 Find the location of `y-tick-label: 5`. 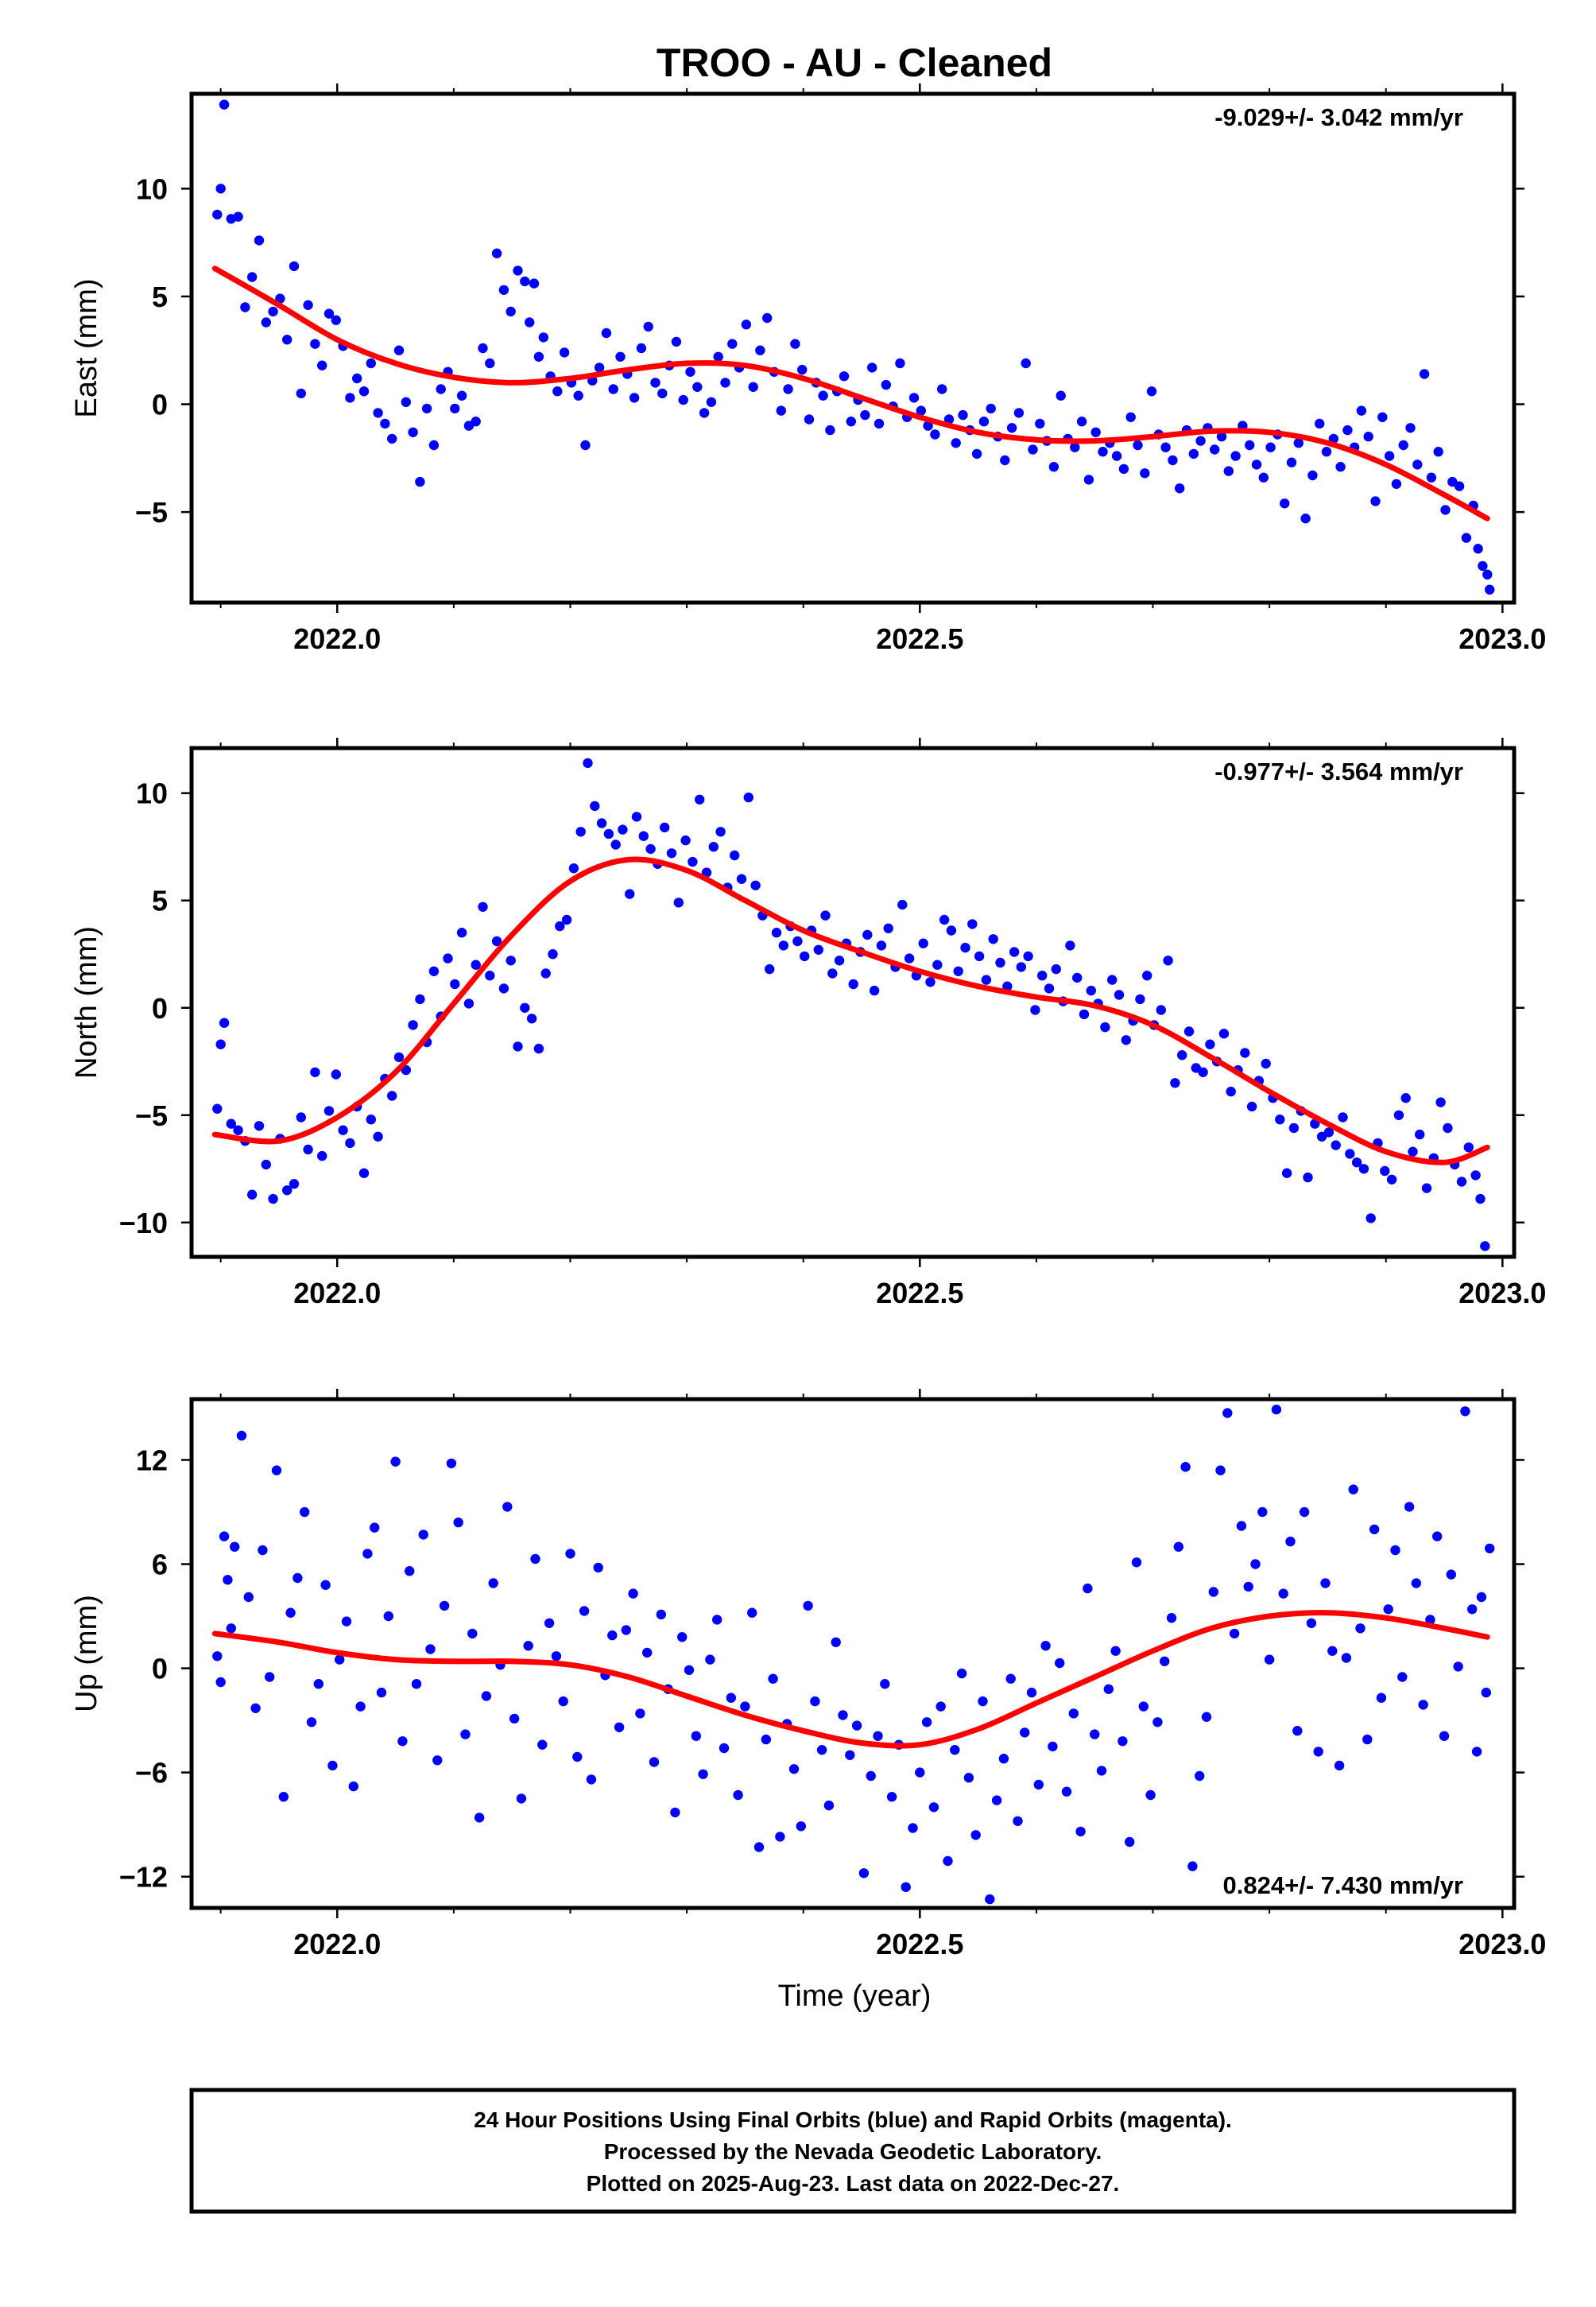

y-tick-label: 5 is located at coordinates (160, 901).